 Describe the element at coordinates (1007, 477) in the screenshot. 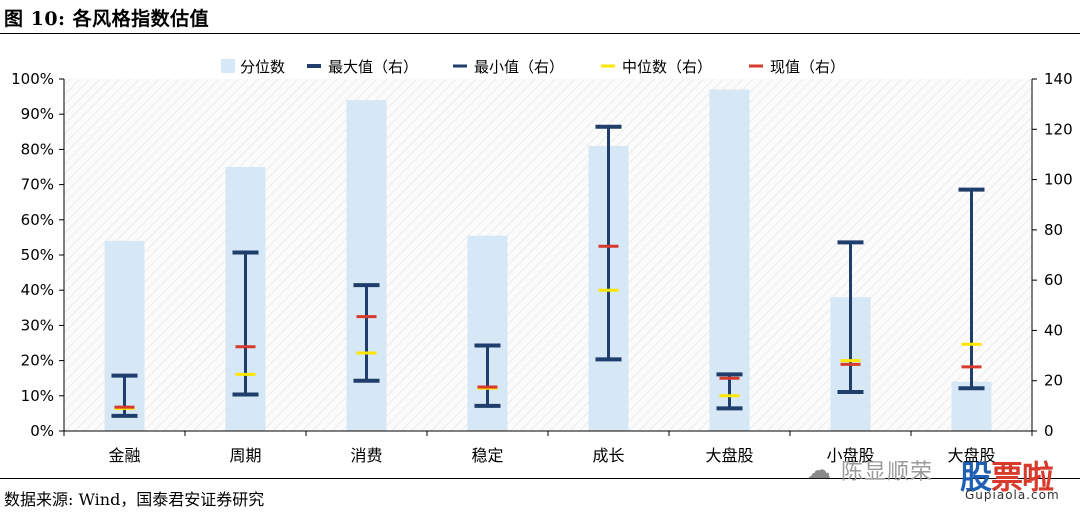

I see `watermark-brand: 股票啦` at that location.